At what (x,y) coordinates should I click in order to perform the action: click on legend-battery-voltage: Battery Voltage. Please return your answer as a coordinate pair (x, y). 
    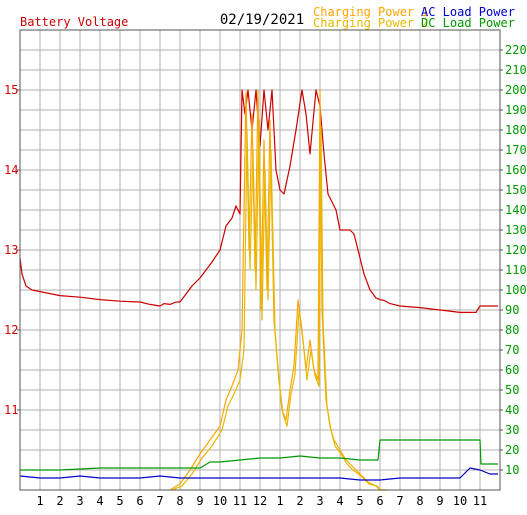
    Looking at the image, I should click on (74, 22).